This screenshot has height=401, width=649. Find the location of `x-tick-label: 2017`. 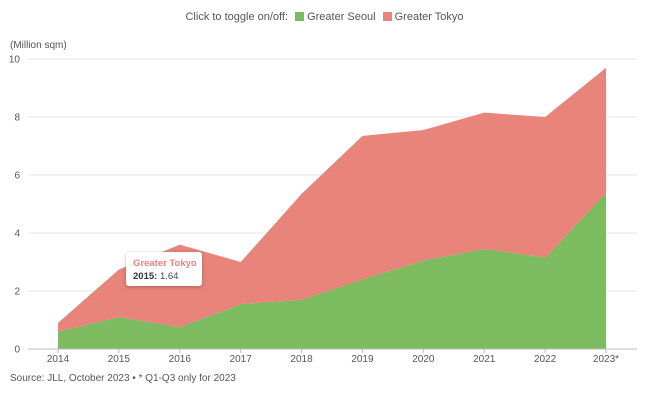

x-tick-label: 2017 is located at coordinates (241, 359).